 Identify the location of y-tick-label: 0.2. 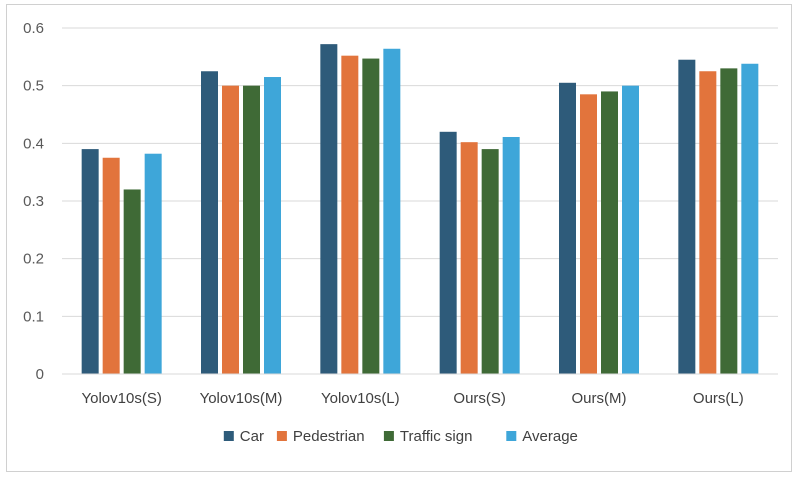
(33, 259).